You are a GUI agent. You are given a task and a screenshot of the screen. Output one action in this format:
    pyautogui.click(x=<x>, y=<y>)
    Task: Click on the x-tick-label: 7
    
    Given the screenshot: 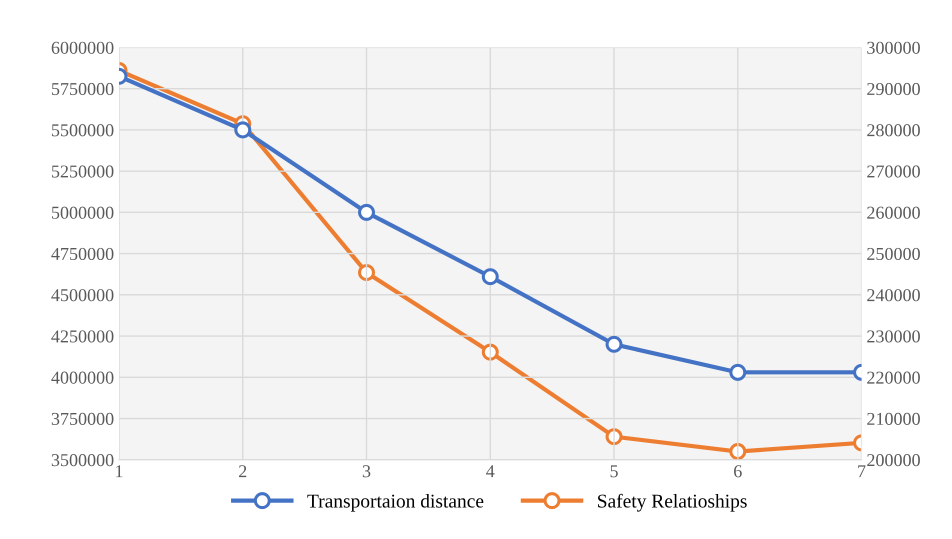 What is the action you would take?
    pyautogui.click(x=862, y=471)
    